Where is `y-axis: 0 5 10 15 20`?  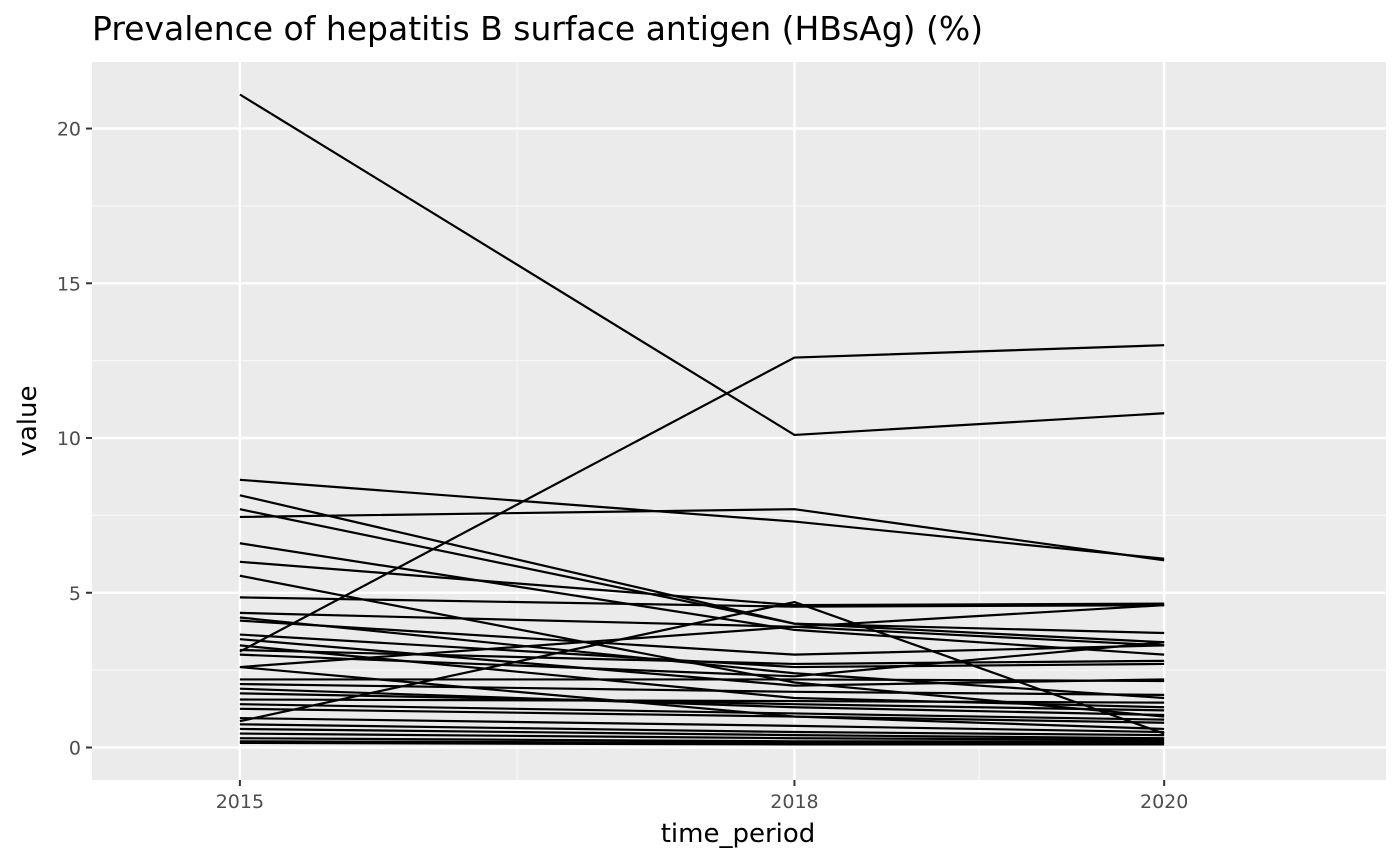 y-axis: 0 5 10 15 20 is located at coordinates (74, 439).